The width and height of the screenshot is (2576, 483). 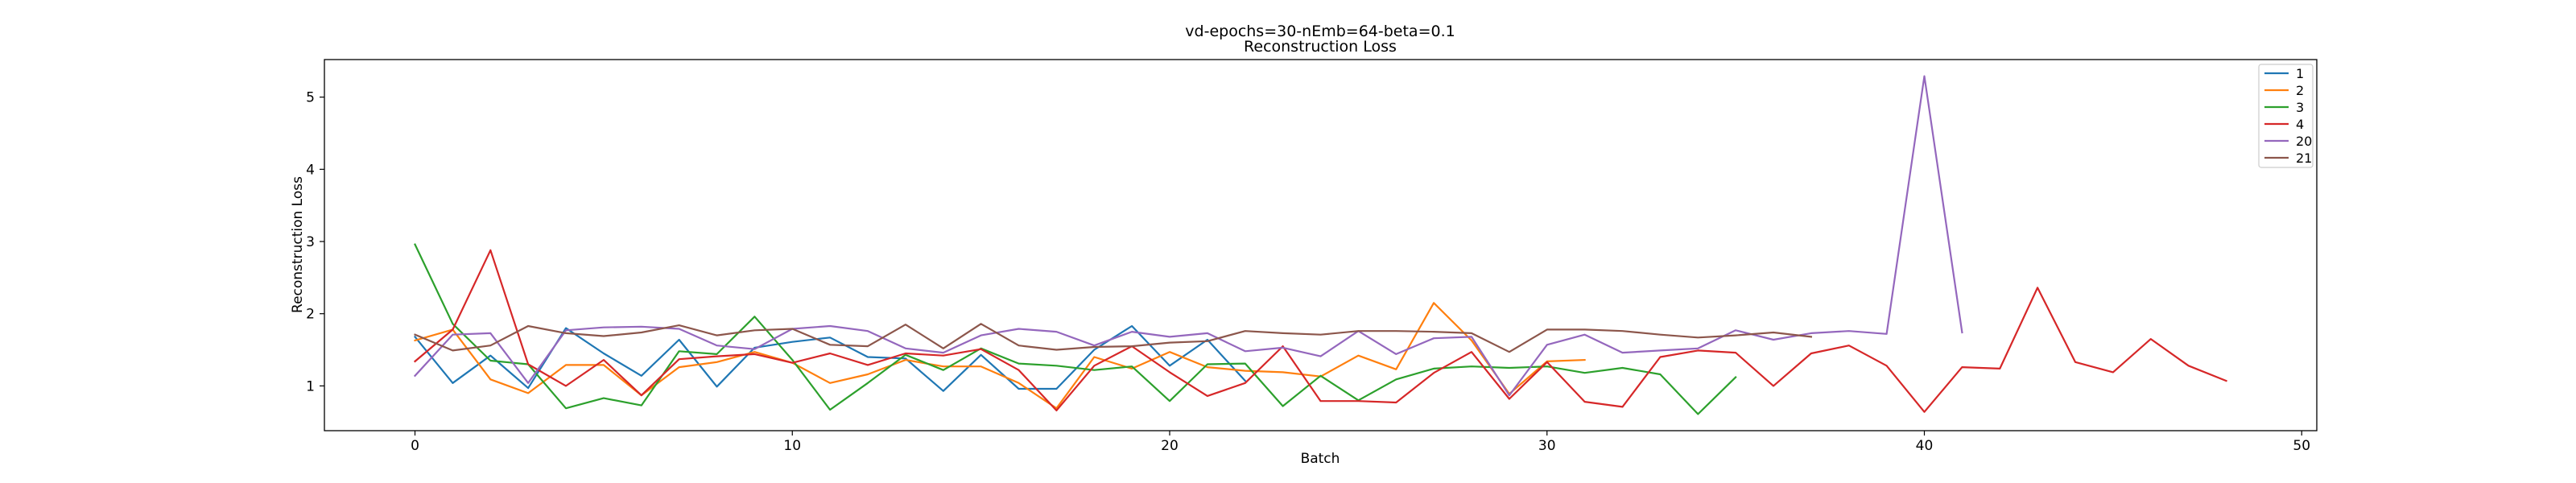 I want to click on x-axis-label: Batch, so click(x=1320, y=459).